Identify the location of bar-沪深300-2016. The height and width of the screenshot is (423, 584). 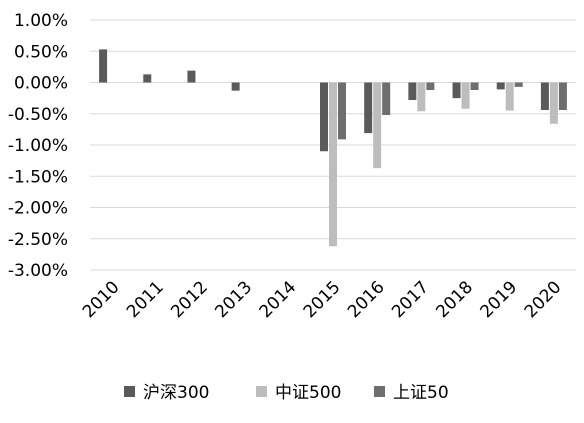
(368, 108).